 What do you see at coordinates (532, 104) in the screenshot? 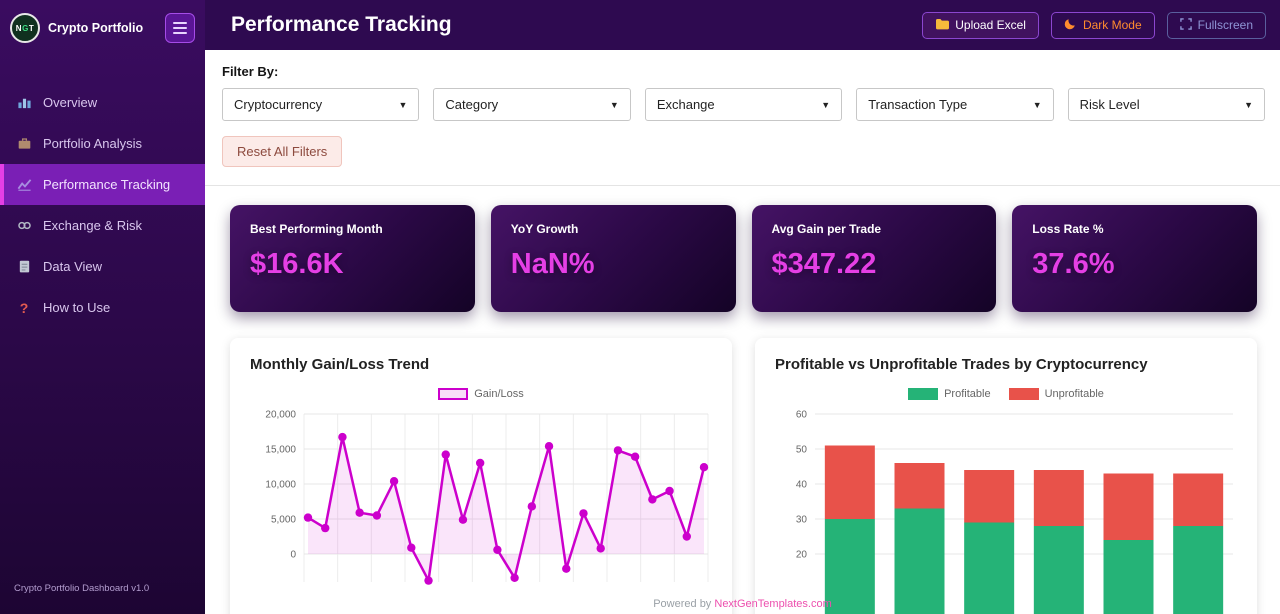
I see `filter-category: Category ▼` at bounding box center [532, 104].